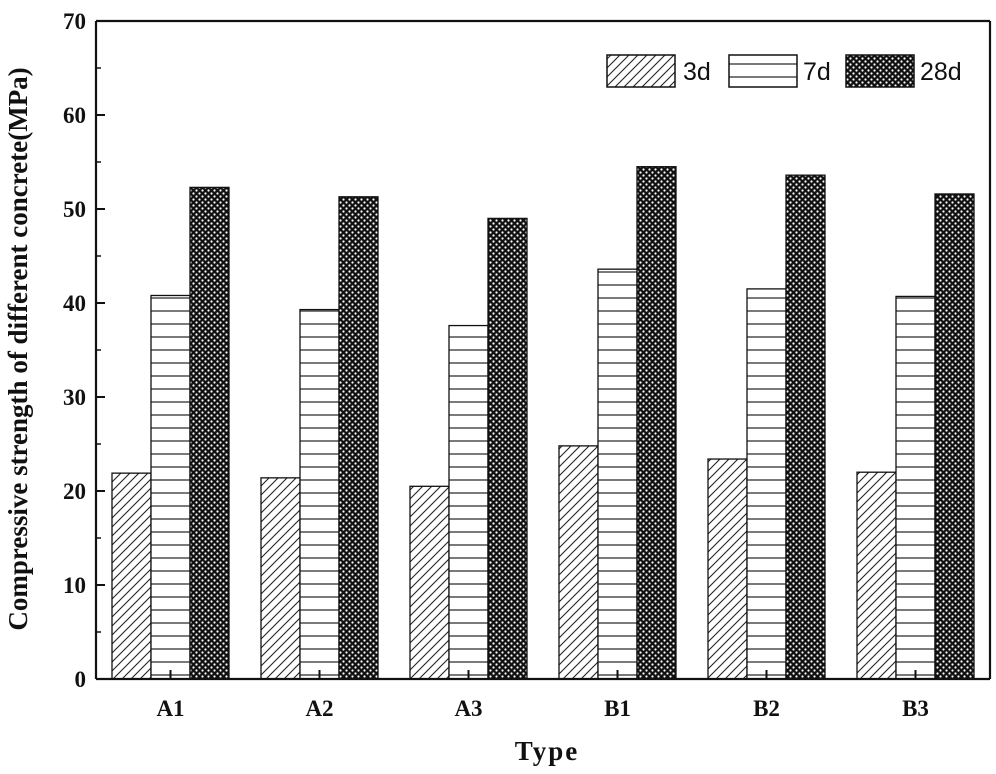  What do you see at coordinates (429, 582) in the screenshot?
I see `bar-A3-3d` at bounding box center [429, 582].